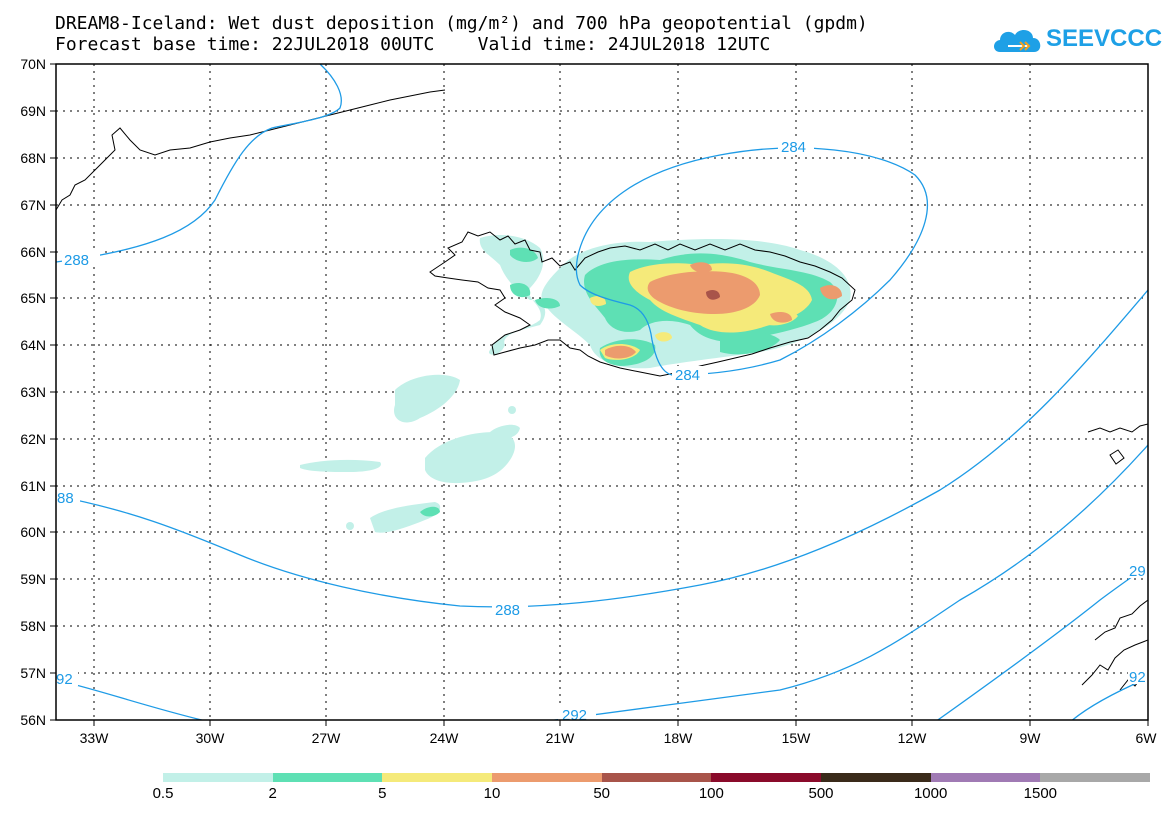 The image size is (1175, 815). What do you see at coordinates (1117, 428) in the screenshot?
I see `coast-faroe` at bounding box center [1117, 428].